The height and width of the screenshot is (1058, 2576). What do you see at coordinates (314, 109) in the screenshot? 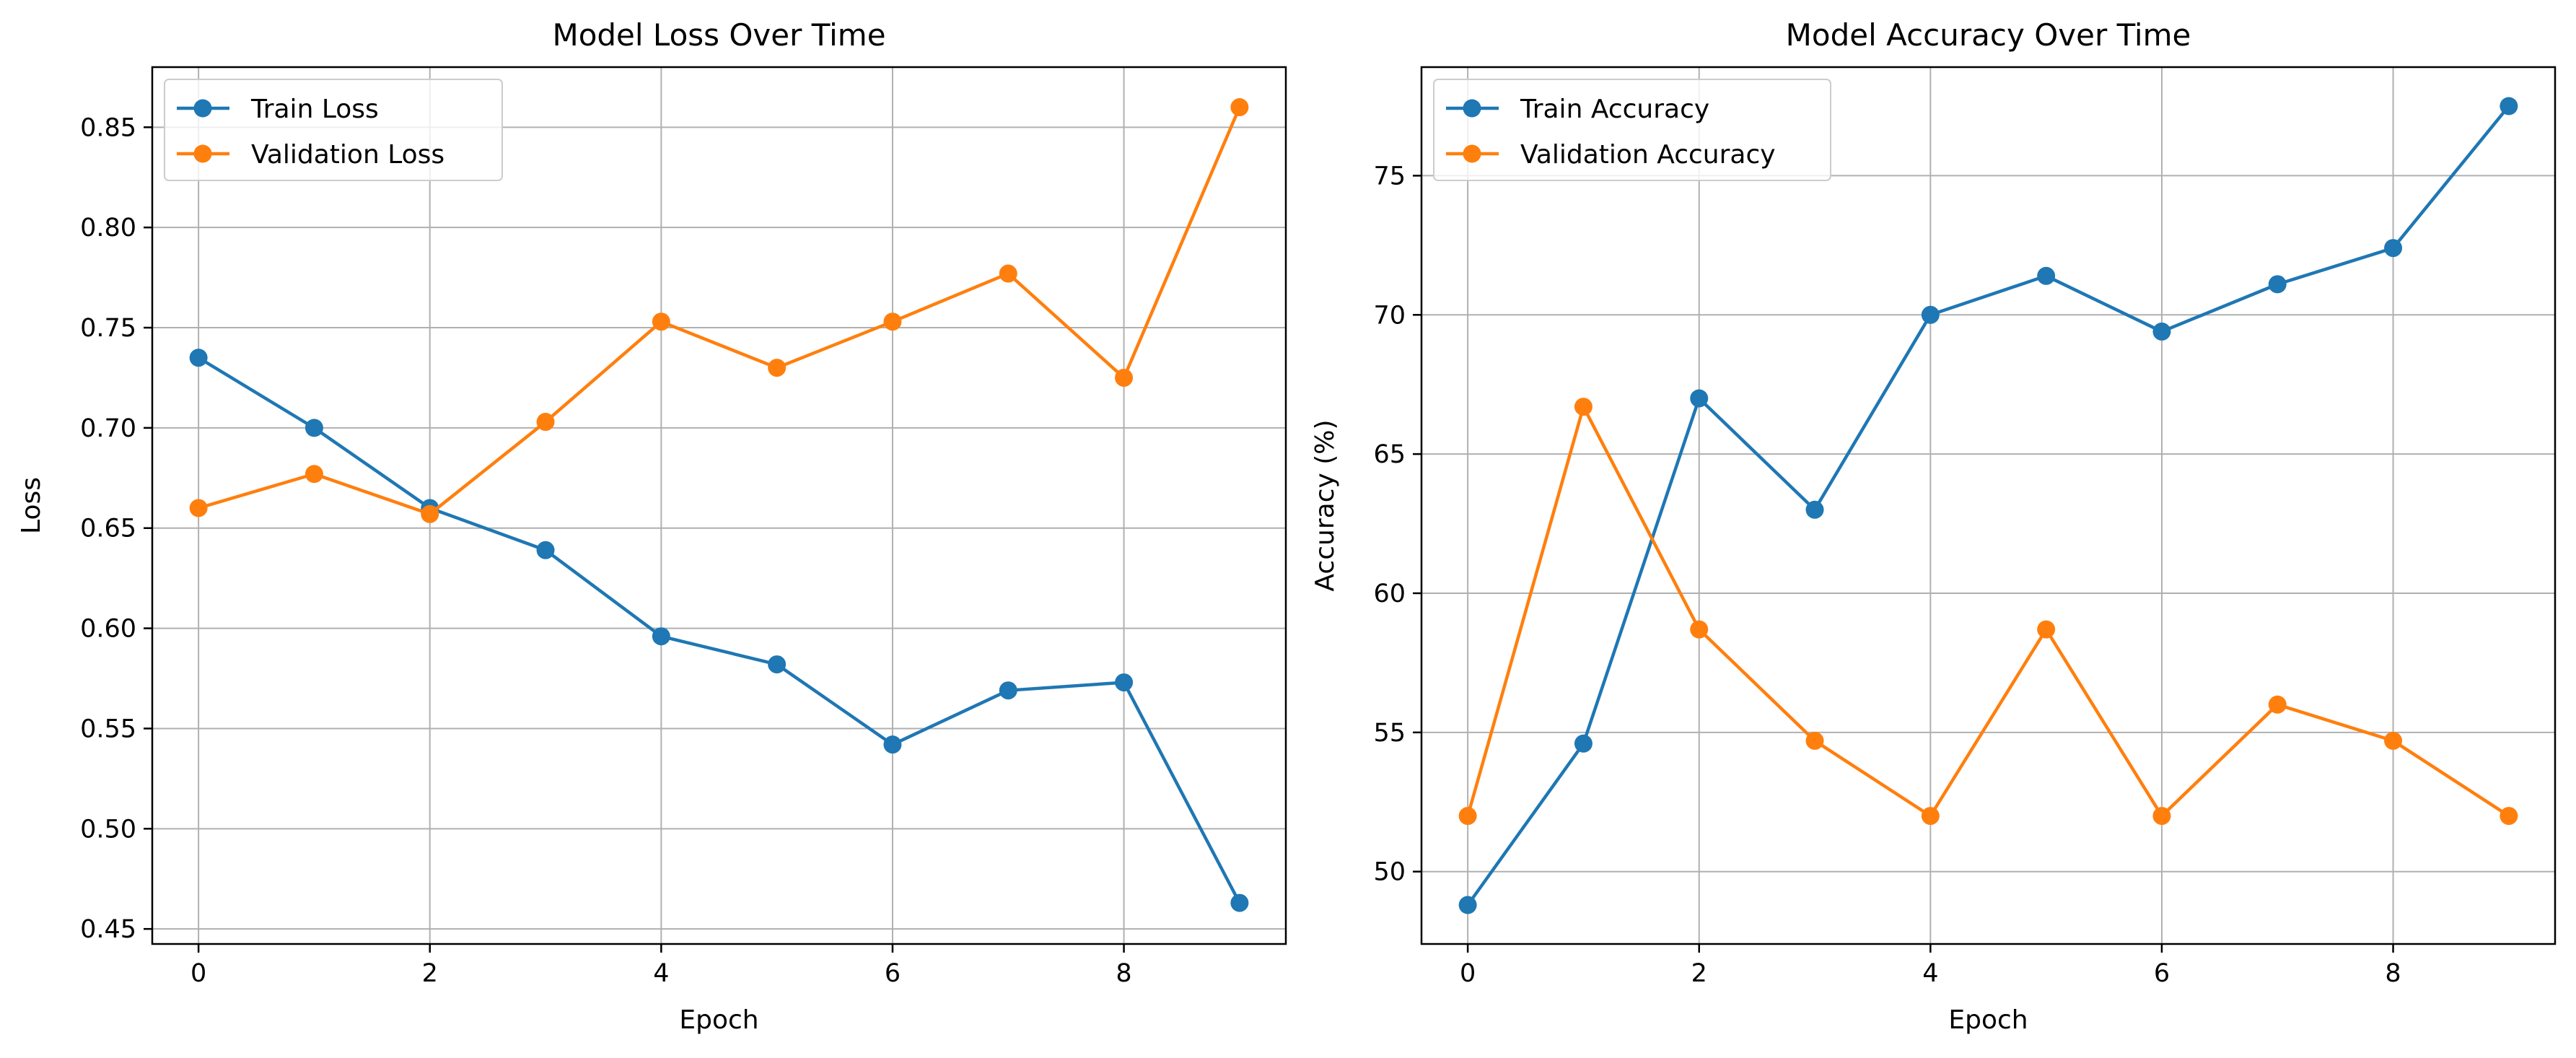
I see `loss-legend-label-train-loss: Train Loss` at bounding box center [314, 109].